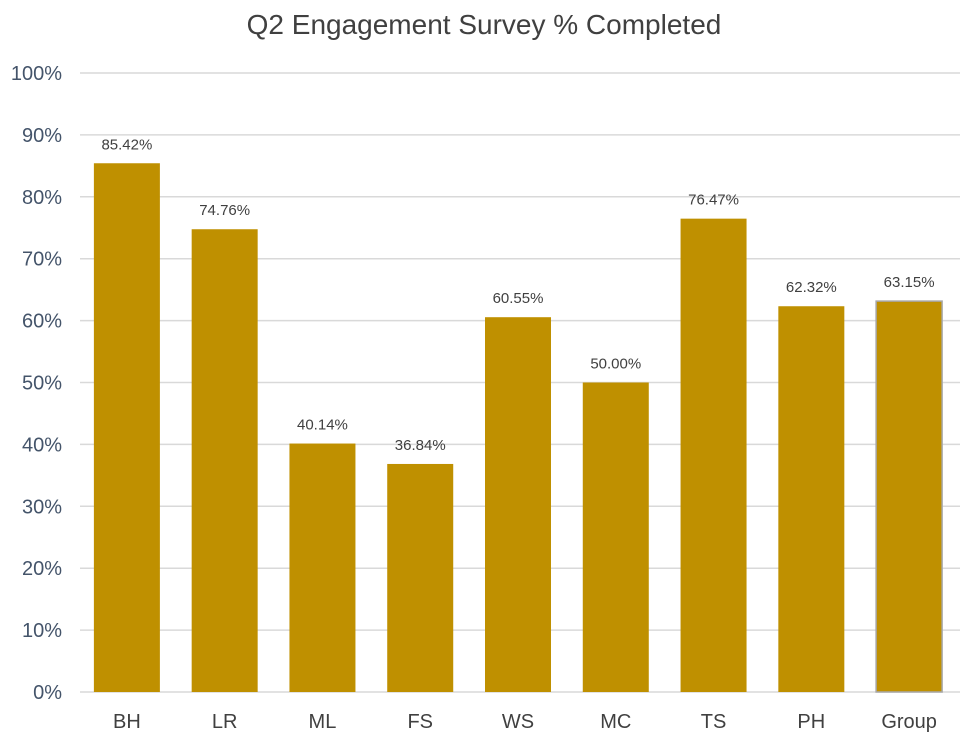 Image resolution: width=980 pixels, height=740 pixels. Describe the element at coordinates (420, 577) in the screenshot. I see `bar-fs` at that location.